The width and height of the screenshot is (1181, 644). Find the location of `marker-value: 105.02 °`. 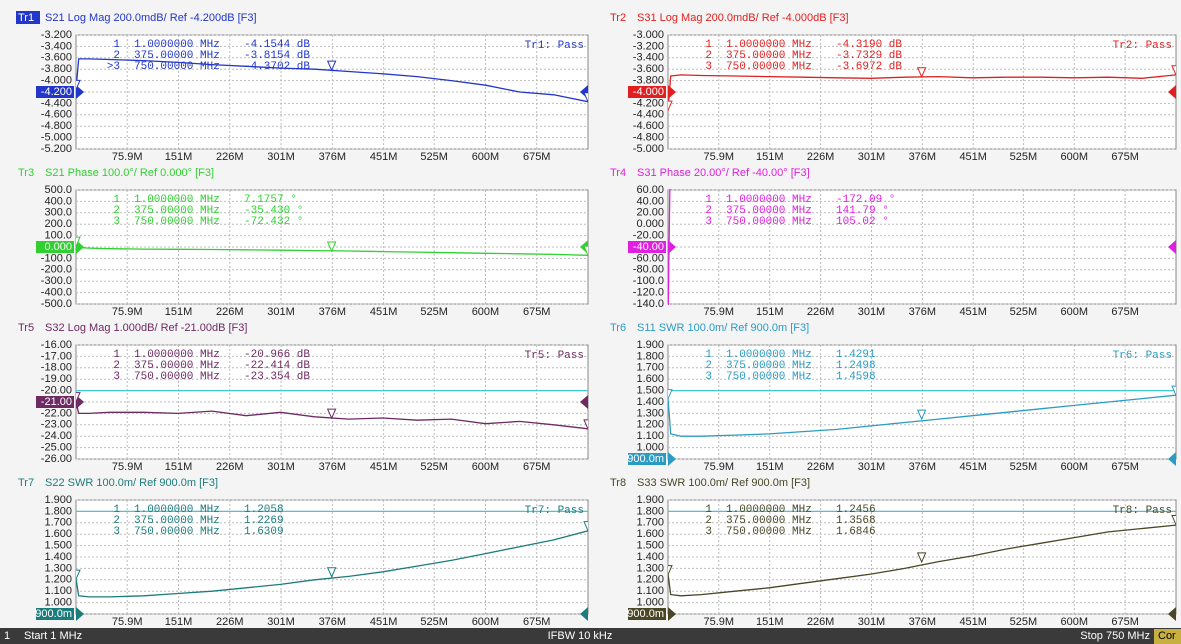

marker-value: 105.02 ° is located at coordinates (862, 222).